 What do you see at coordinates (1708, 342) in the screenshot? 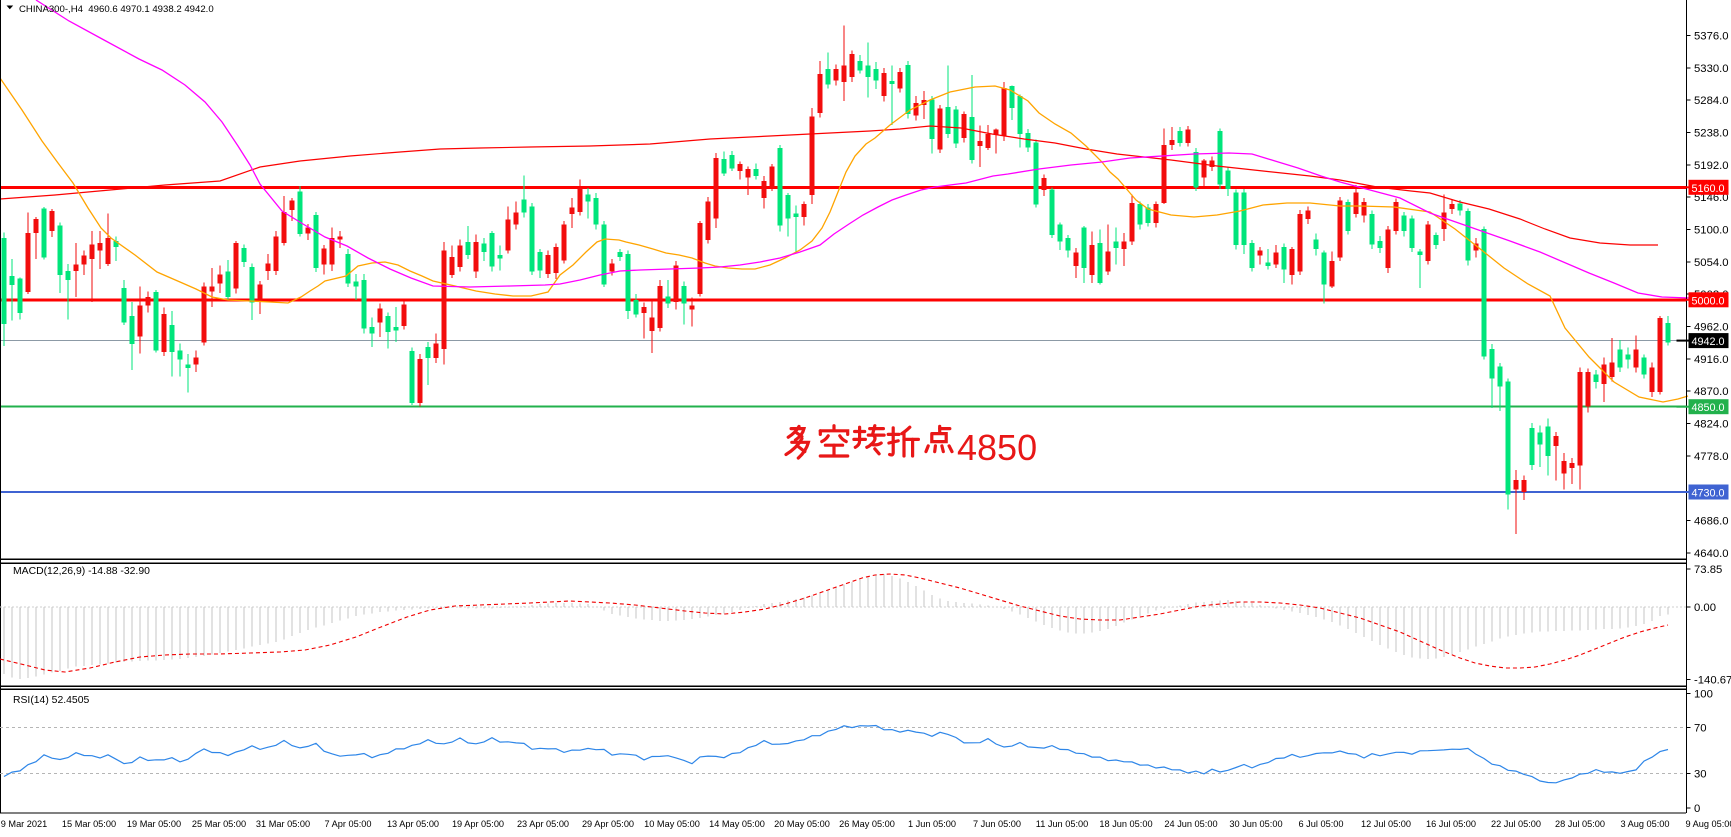
I see `svg-text: 4942.0` at bounding box center [1708, 342].